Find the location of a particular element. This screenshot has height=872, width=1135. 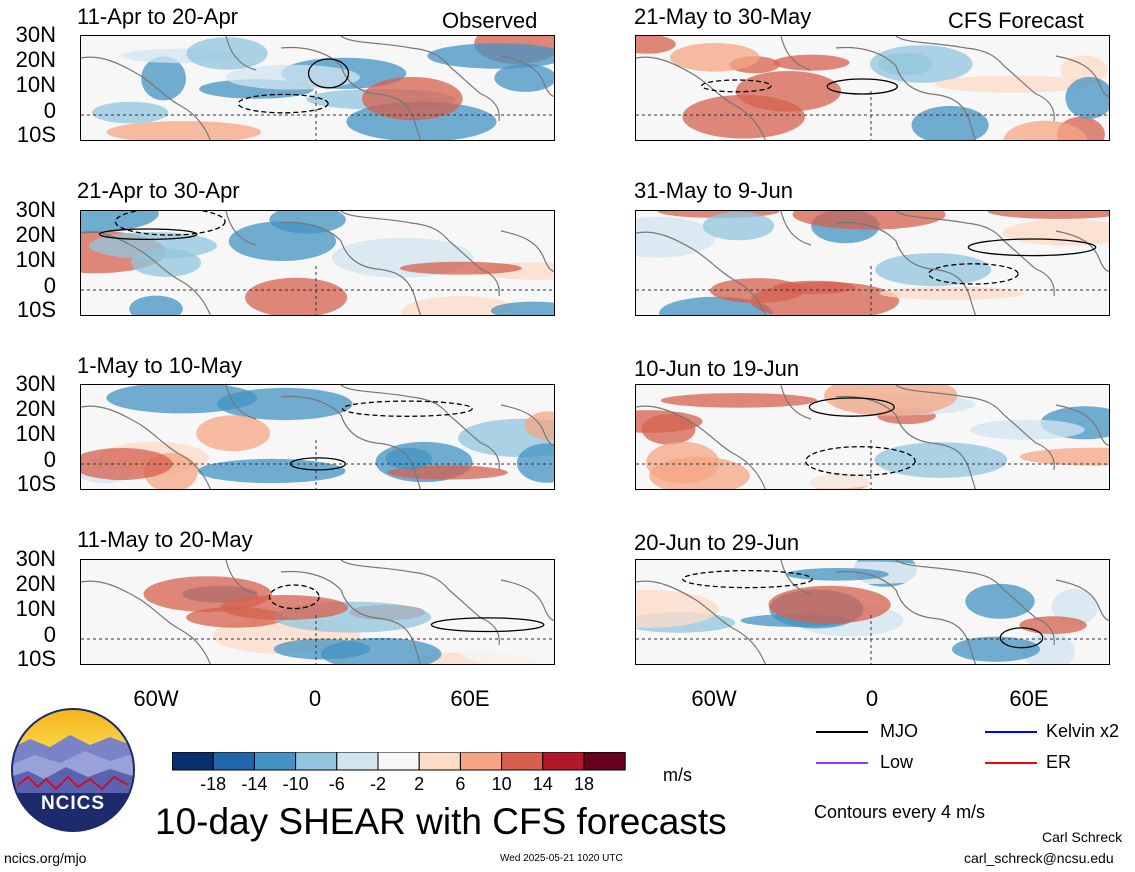

map-frame-p4 is located at coordinates (317, 612).